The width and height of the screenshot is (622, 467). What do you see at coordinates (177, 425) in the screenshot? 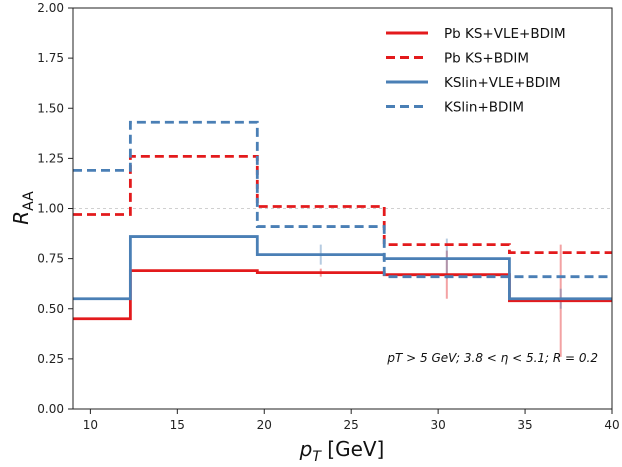
I see `x-tick-label: 15` at bounding box center [177, 425].